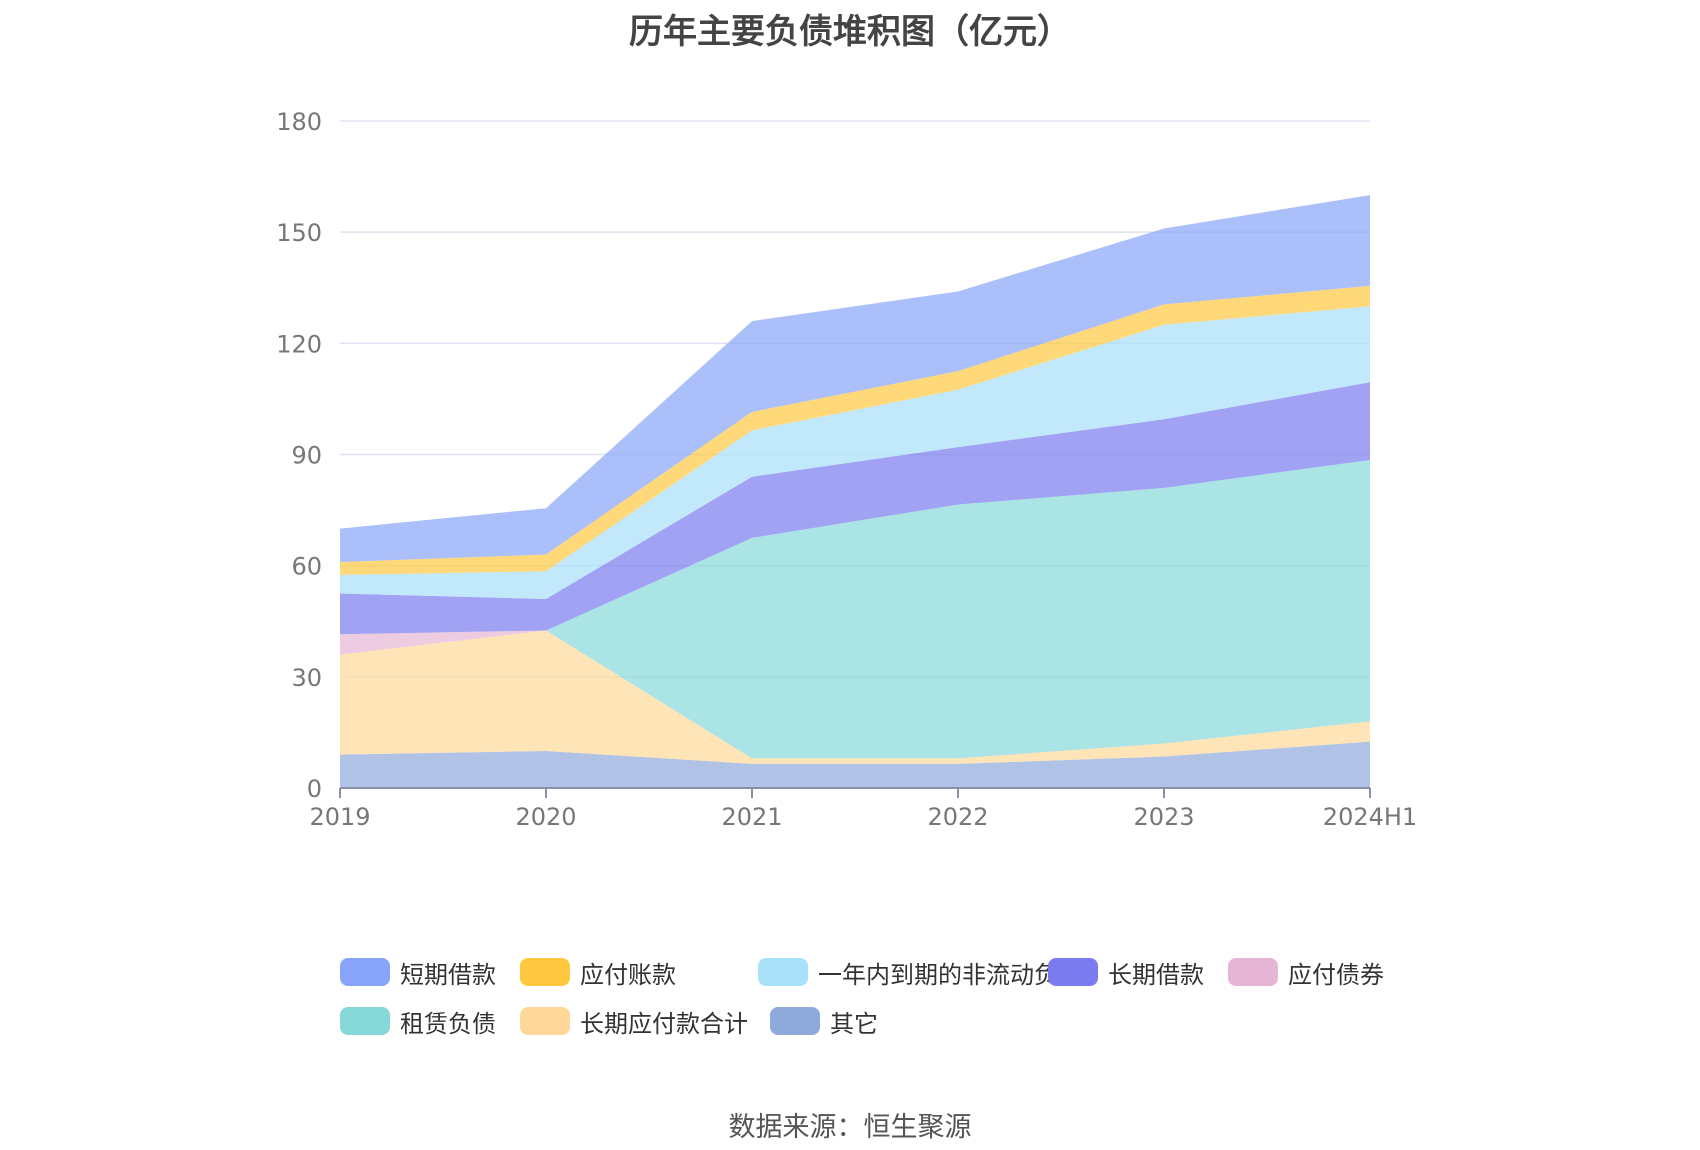 This screenshot has width=1700, height=1150. I want to click on area-series-其它, so click(855, 764).